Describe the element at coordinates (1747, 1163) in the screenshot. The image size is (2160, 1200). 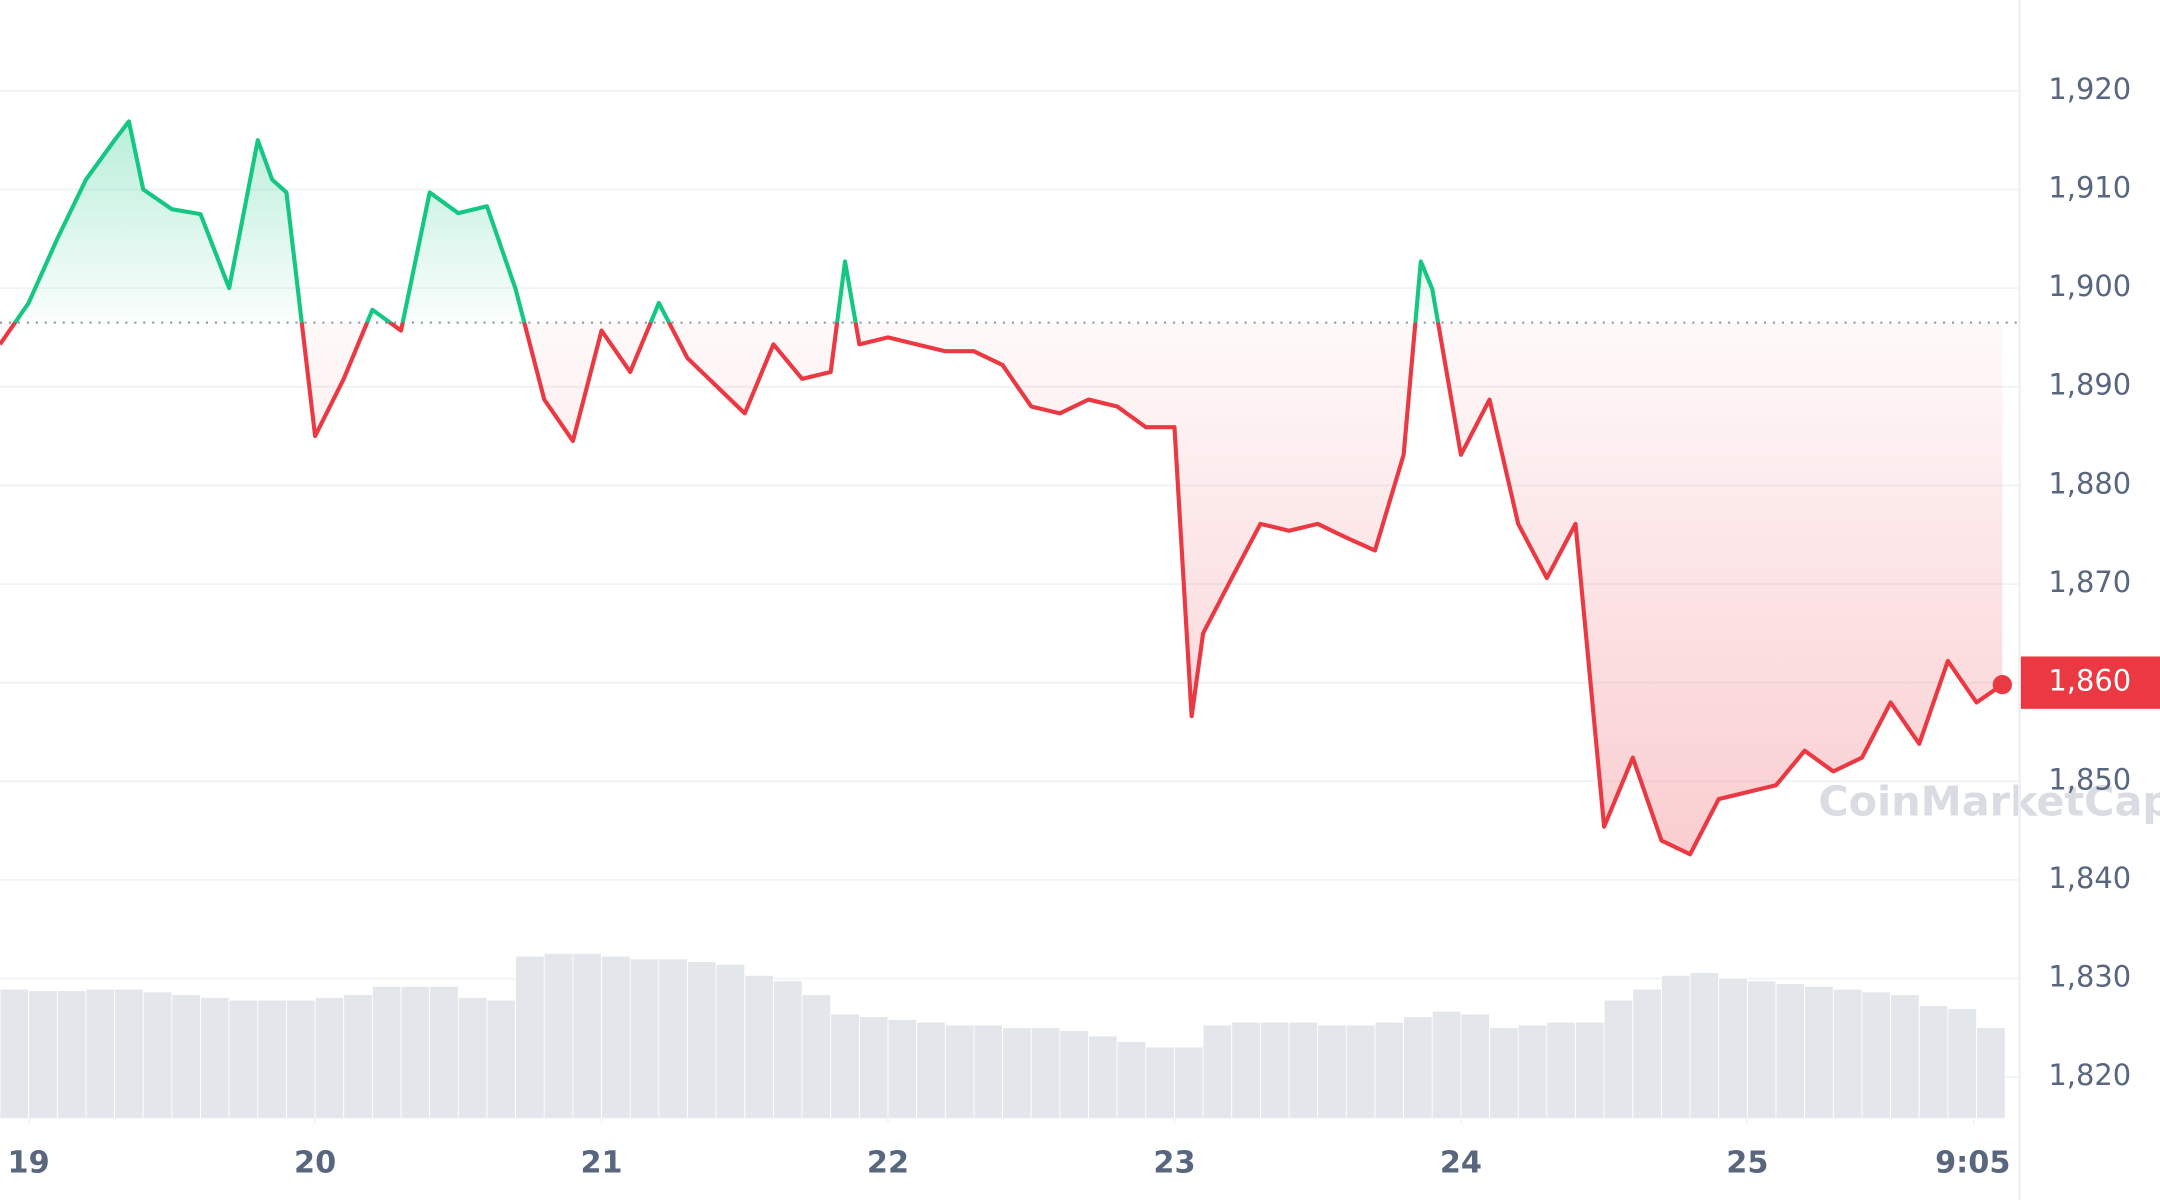
I see `x-tick-label: 25` at that location.